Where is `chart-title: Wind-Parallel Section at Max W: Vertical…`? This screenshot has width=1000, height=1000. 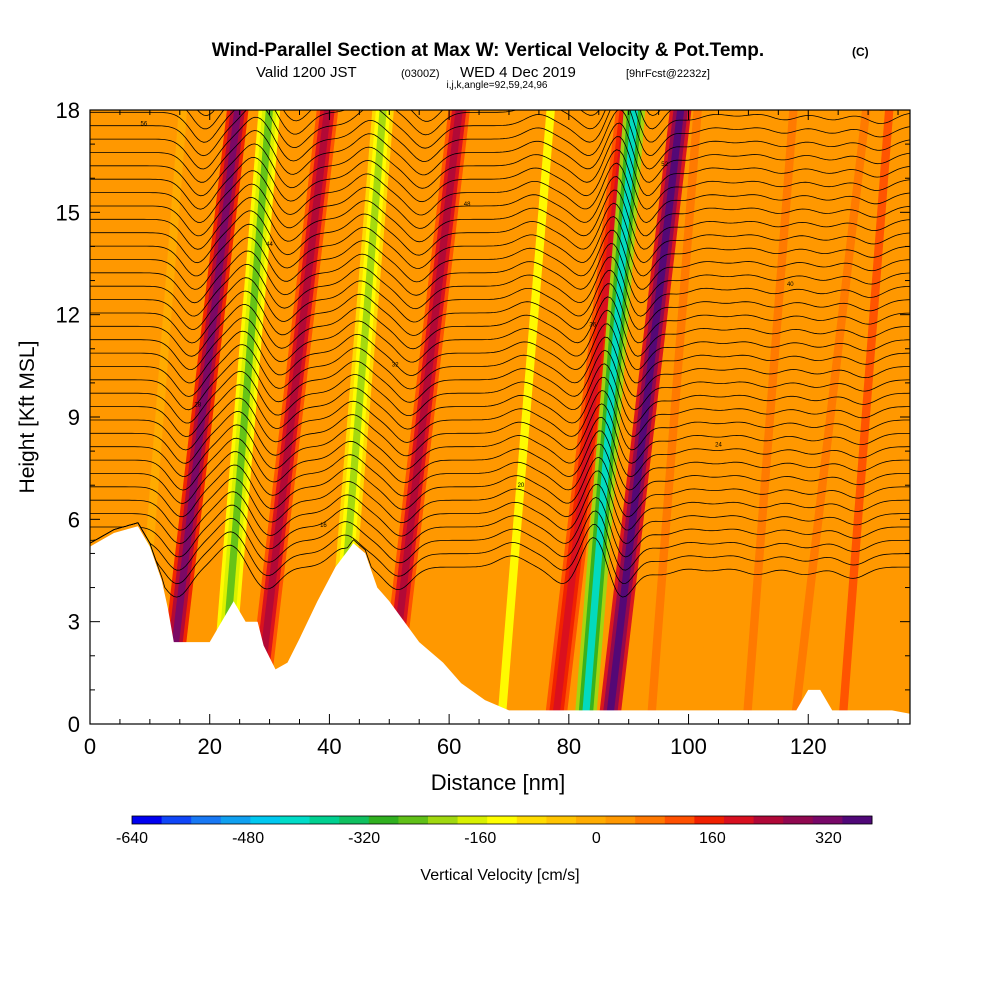 chart-title: Wind-Parallel Section at Max W: Vertical… is located at coordinates (488, 50).